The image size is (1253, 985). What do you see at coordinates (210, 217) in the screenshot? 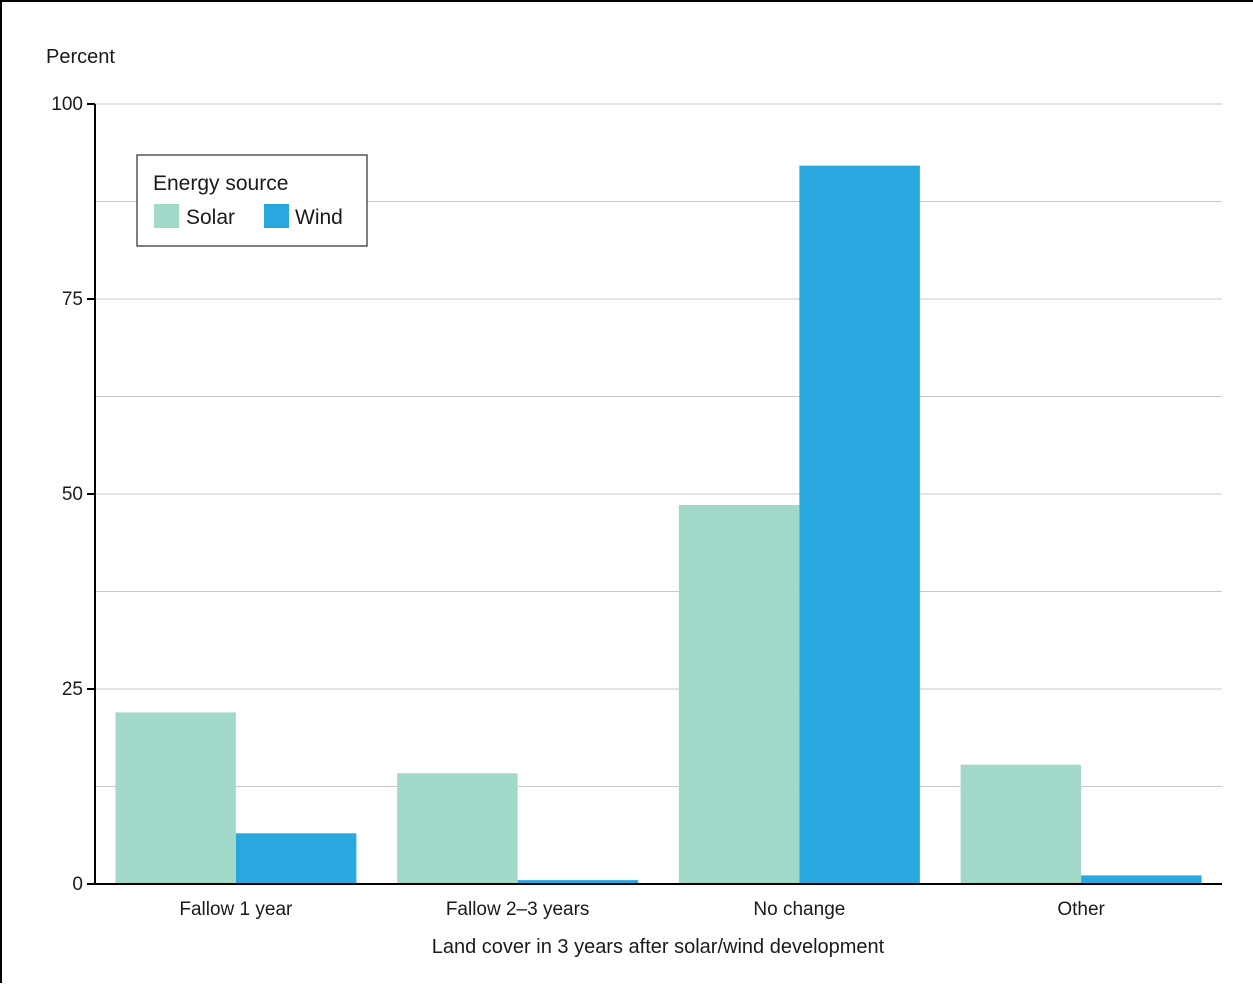
I see `legend-label-solar: Solar` at bounding box center [210, 217].